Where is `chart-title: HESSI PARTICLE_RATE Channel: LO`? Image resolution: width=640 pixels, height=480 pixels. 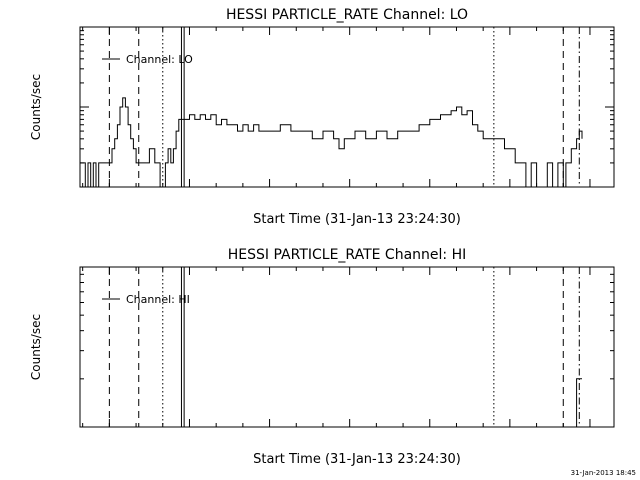 chart-title: HESSI PARTICLE_RATE Channel: LO is located at coordinates (347, 15).